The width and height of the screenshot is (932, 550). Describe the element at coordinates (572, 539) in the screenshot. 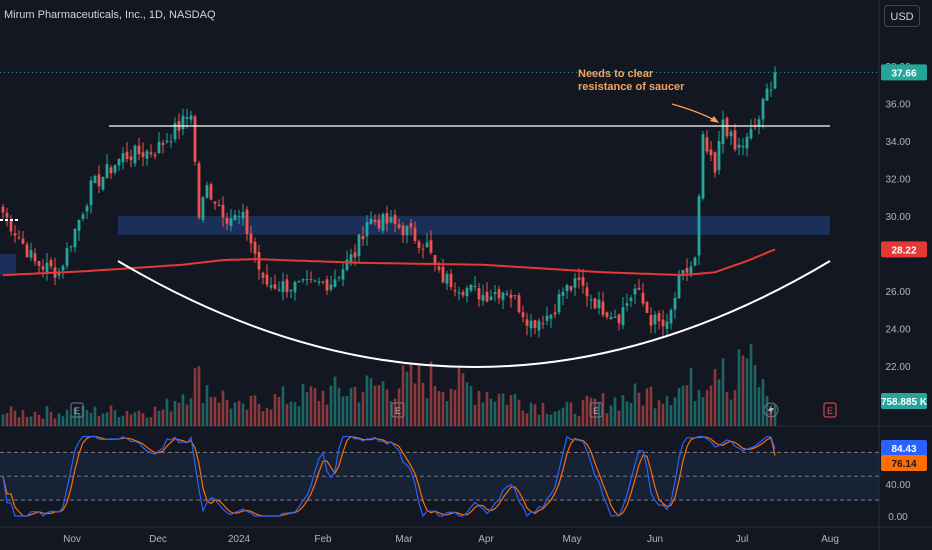

I see `x-tick-label: May` at that location.